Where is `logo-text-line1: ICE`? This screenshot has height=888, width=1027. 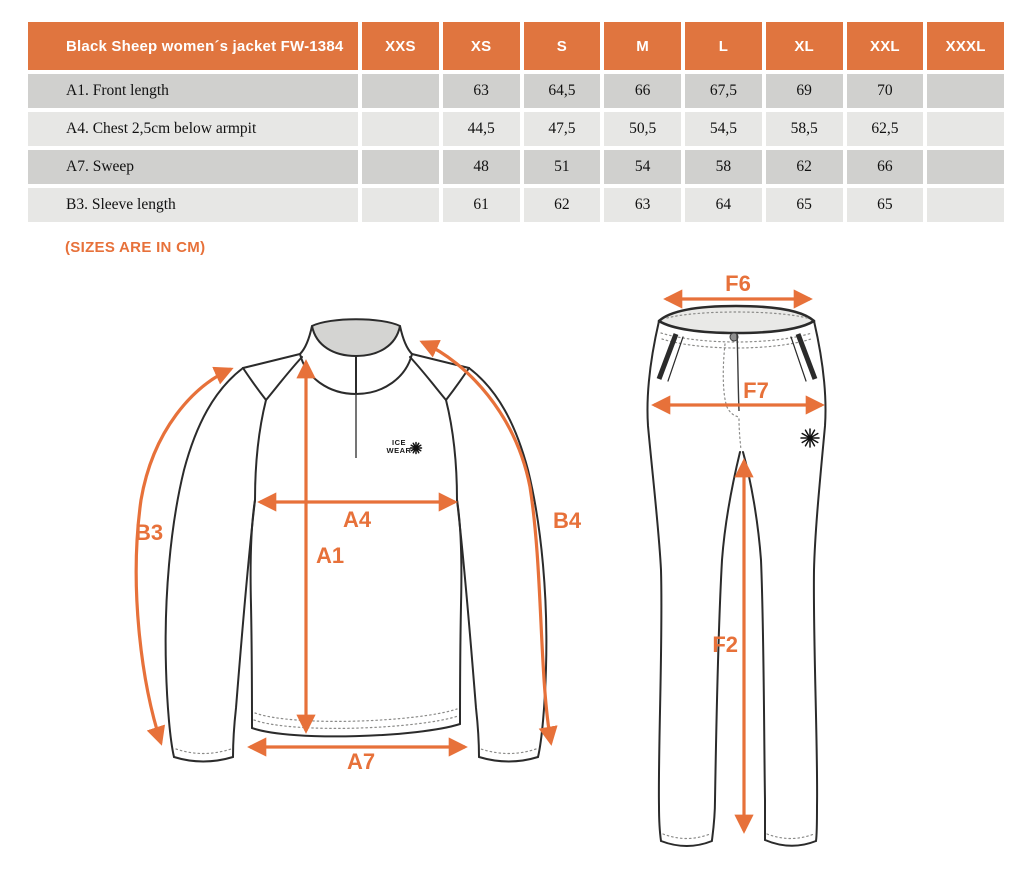
logo-text-line1: ICE is located at coordinates (399, 442).